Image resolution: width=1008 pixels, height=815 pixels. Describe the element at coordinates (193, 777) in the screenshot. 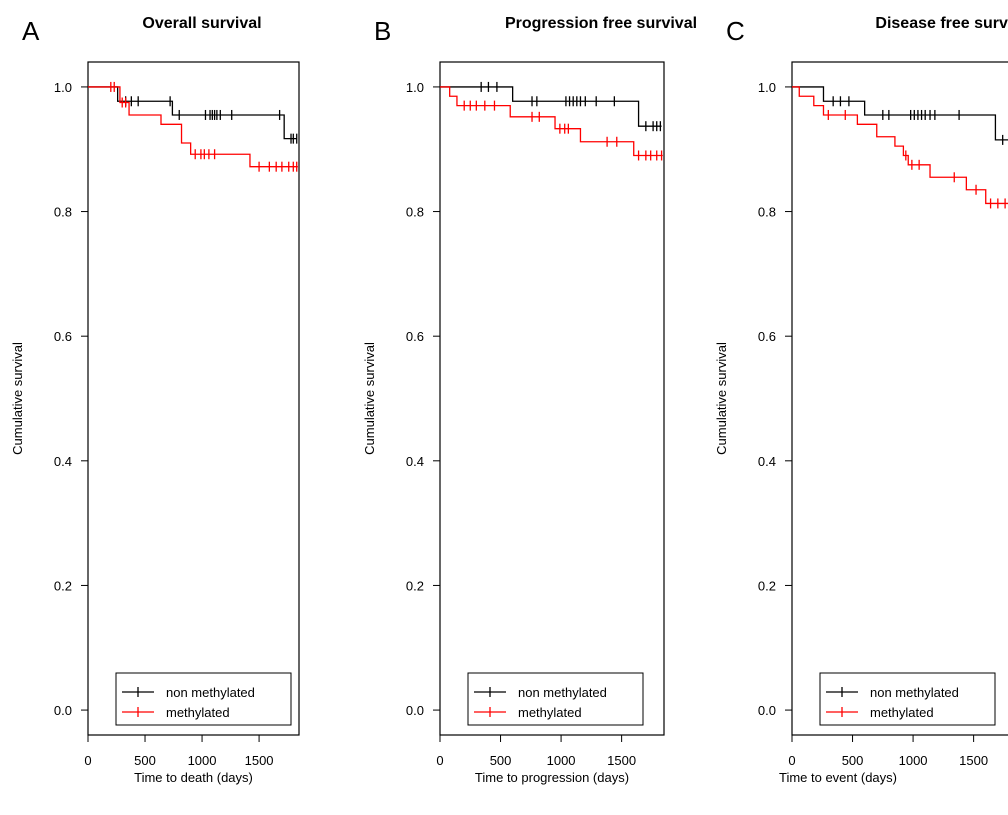

I see `x-axis-label: Time to death (days)` at that location.